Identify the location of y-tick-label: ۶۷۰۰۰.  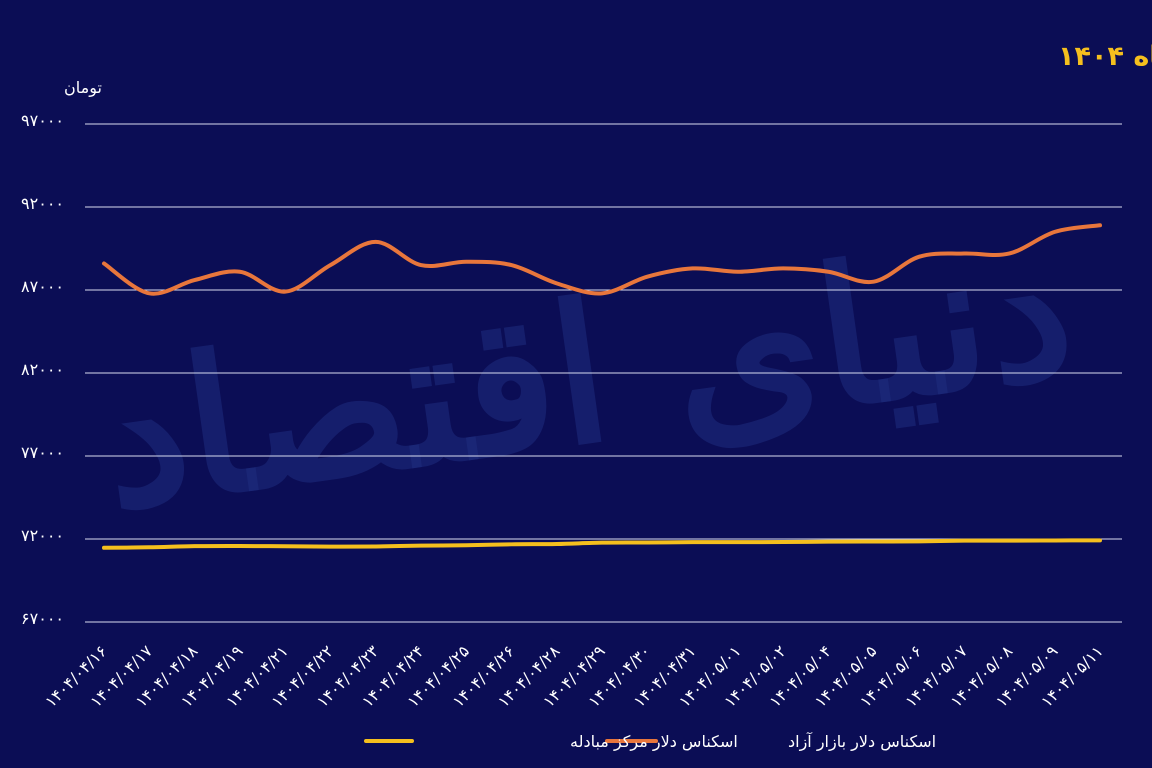
(42, 618).